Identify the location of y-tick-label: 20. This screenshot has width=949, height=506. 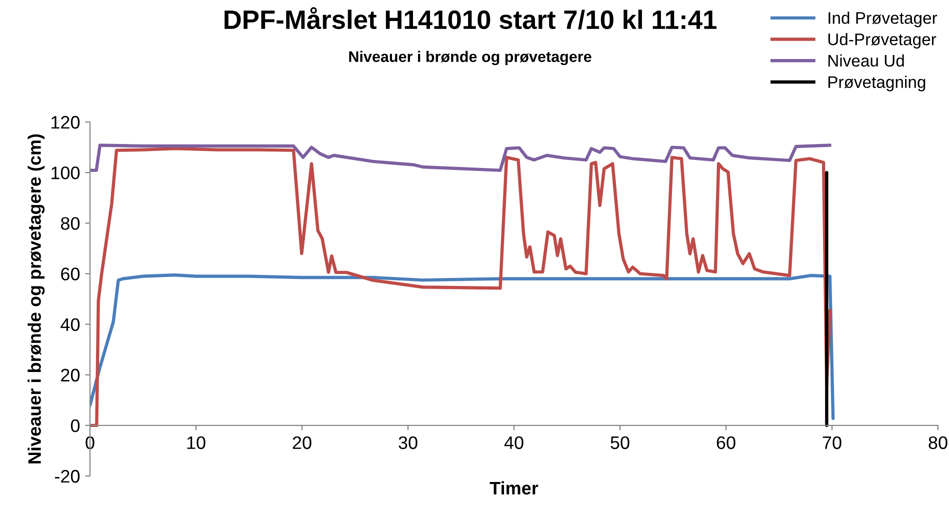
(70, 375).